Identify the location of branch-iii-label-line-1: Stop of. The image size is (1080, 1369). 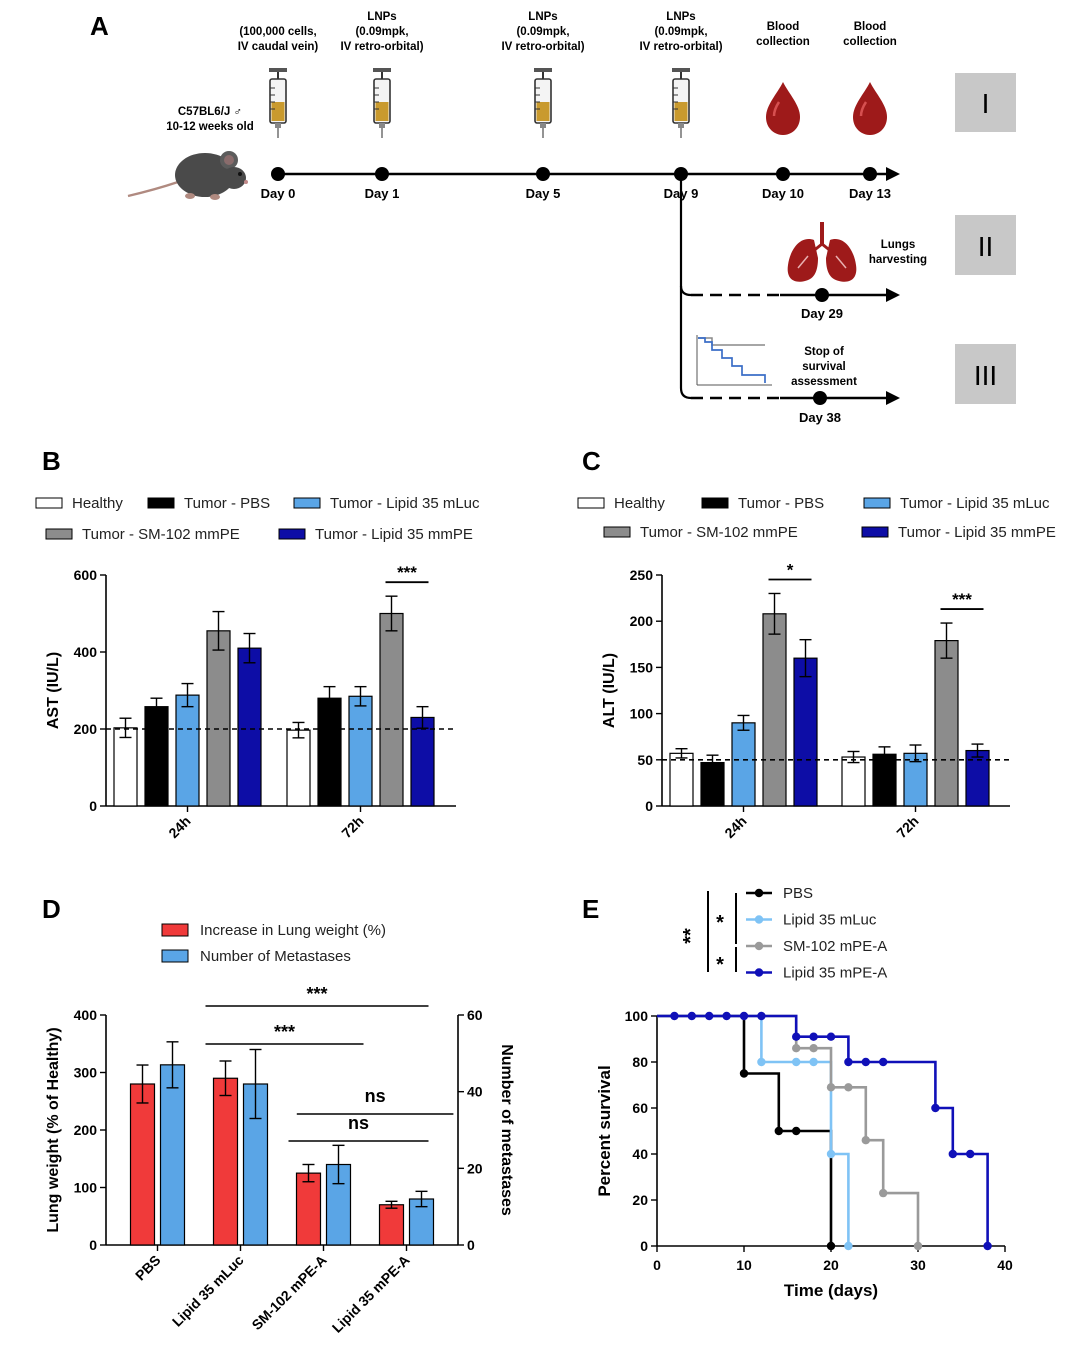
(824, 352).